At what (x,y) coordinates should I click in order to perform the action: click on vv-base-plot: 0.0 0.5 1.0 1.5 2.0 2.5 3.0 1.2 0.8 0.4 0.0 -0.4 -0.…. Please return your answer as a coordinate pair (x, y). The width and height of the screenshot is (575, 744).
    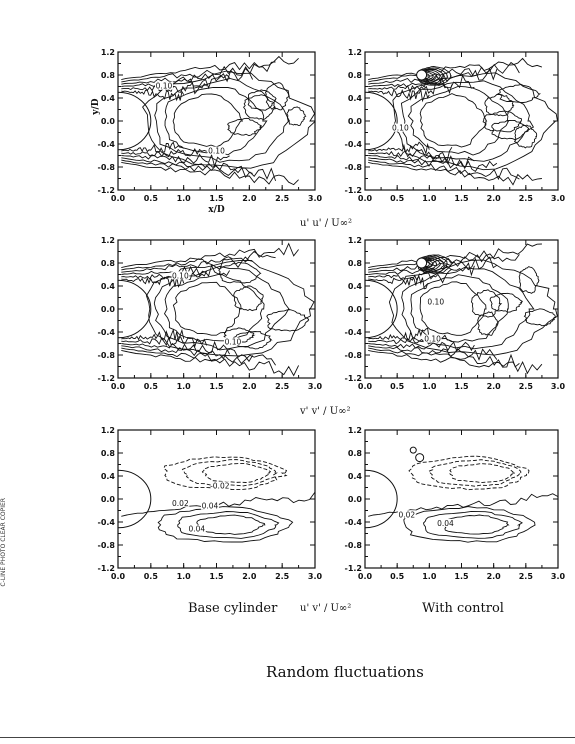
    Looking at the image, I should click on (210, 313).